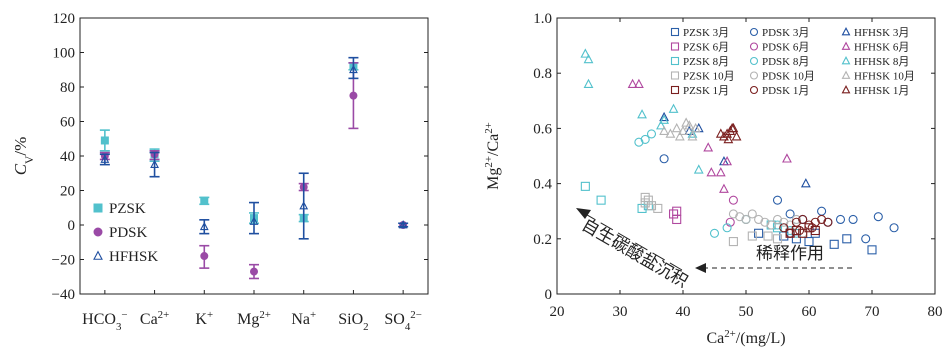  Describe the element at coordinates (63, 261) in the screenshot. I see `left-y-tick-label: −20` at that location.